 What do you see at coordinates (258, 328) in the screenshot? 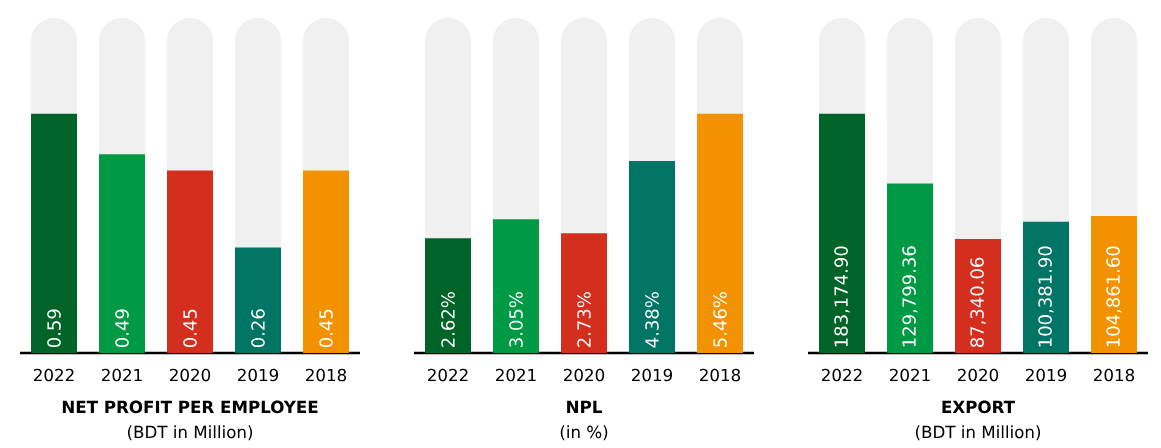
I see `data-label: 0.26` at bounding box center [258, 328].